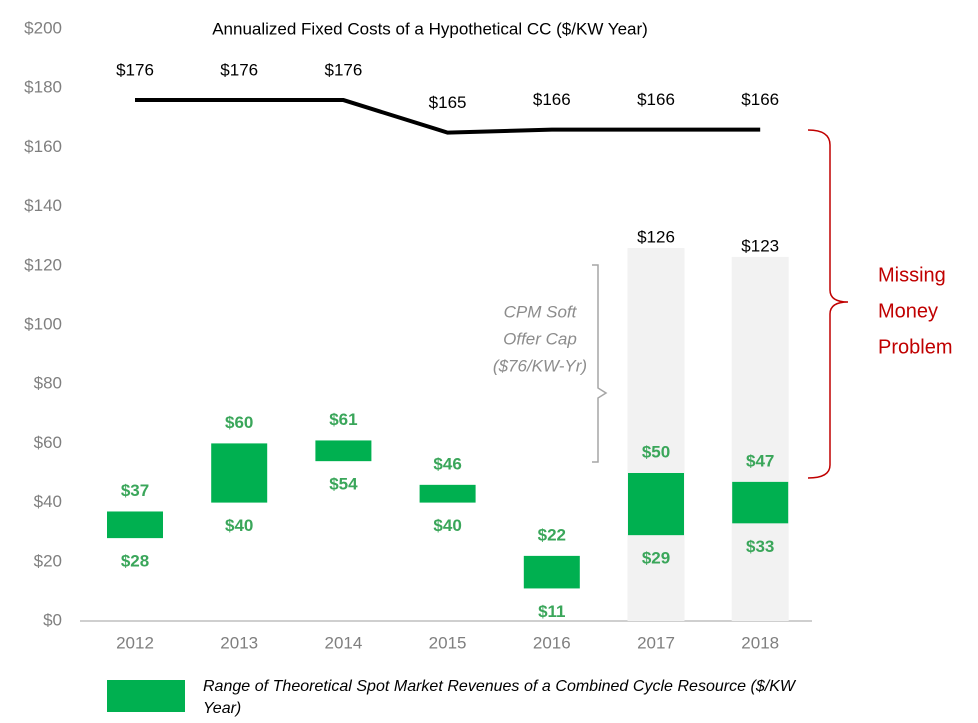  I want to click on high-label: $37, so click(135, 490).